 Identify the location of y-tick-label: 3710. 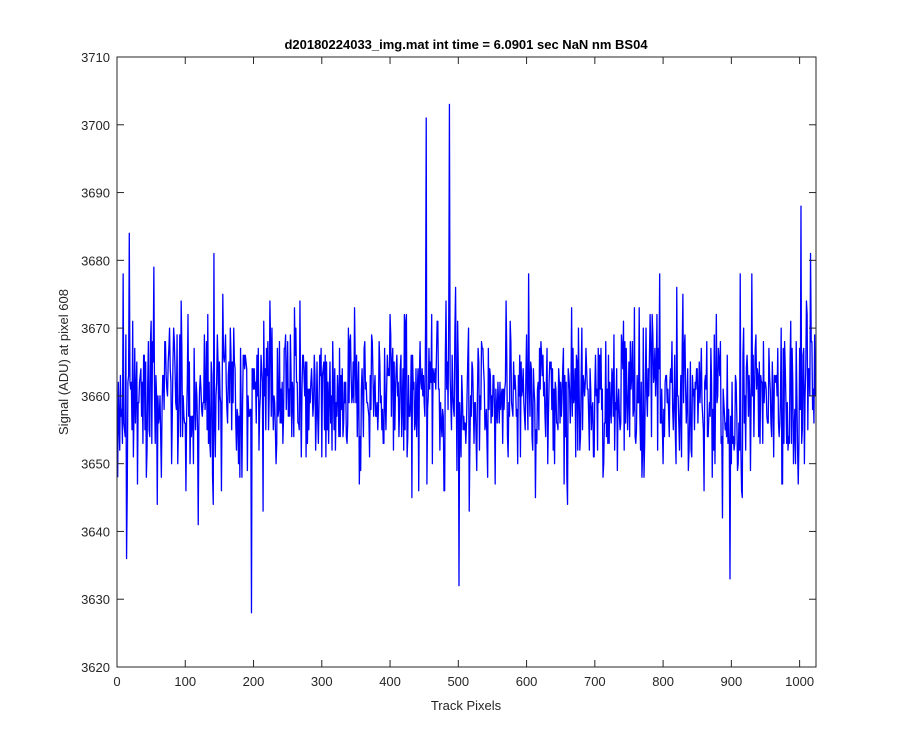
(95, 57).